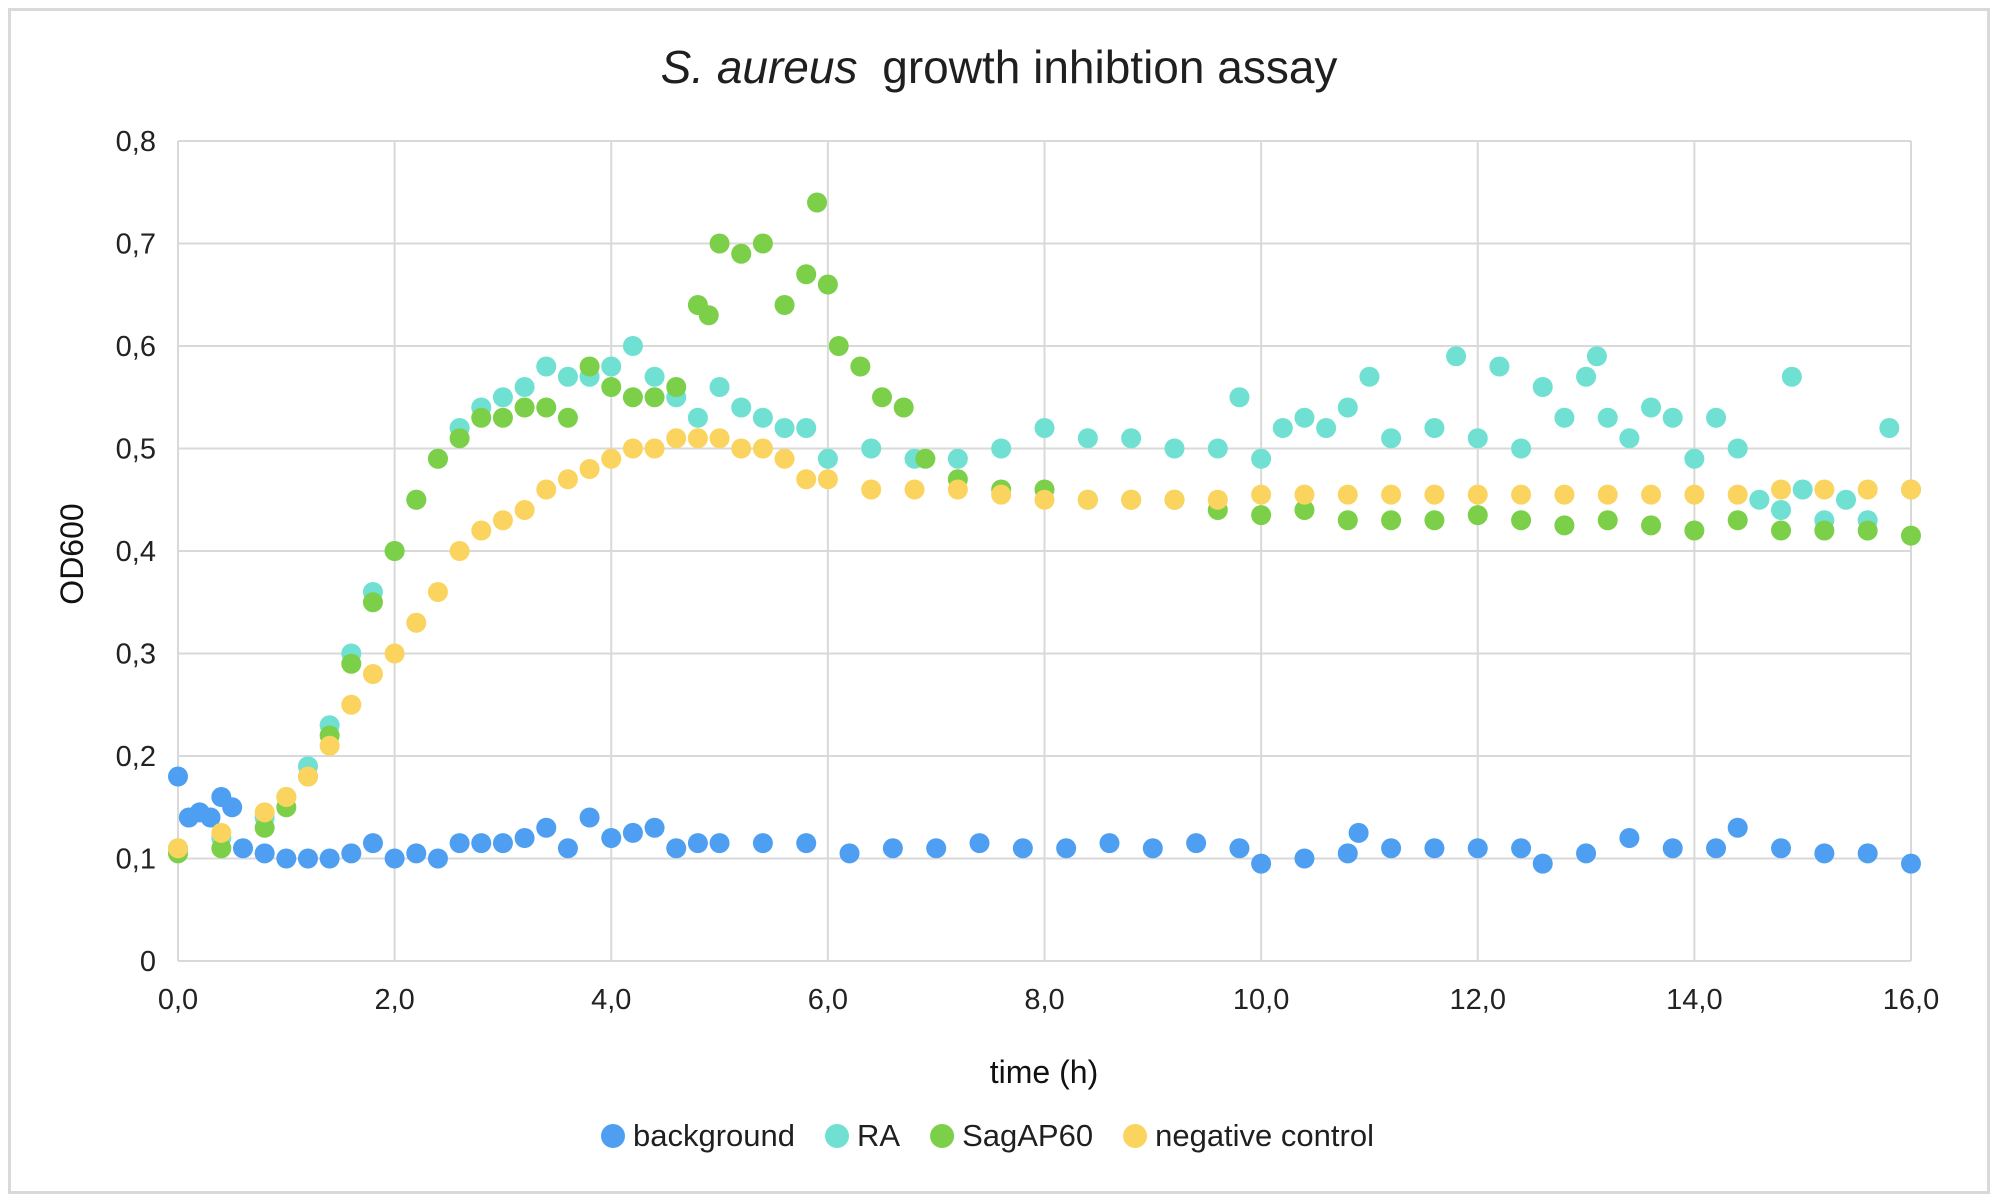 This screenshot has height=1204, width=2000. I want to click on x-tick-label: 4,0, so click(611, 1000).